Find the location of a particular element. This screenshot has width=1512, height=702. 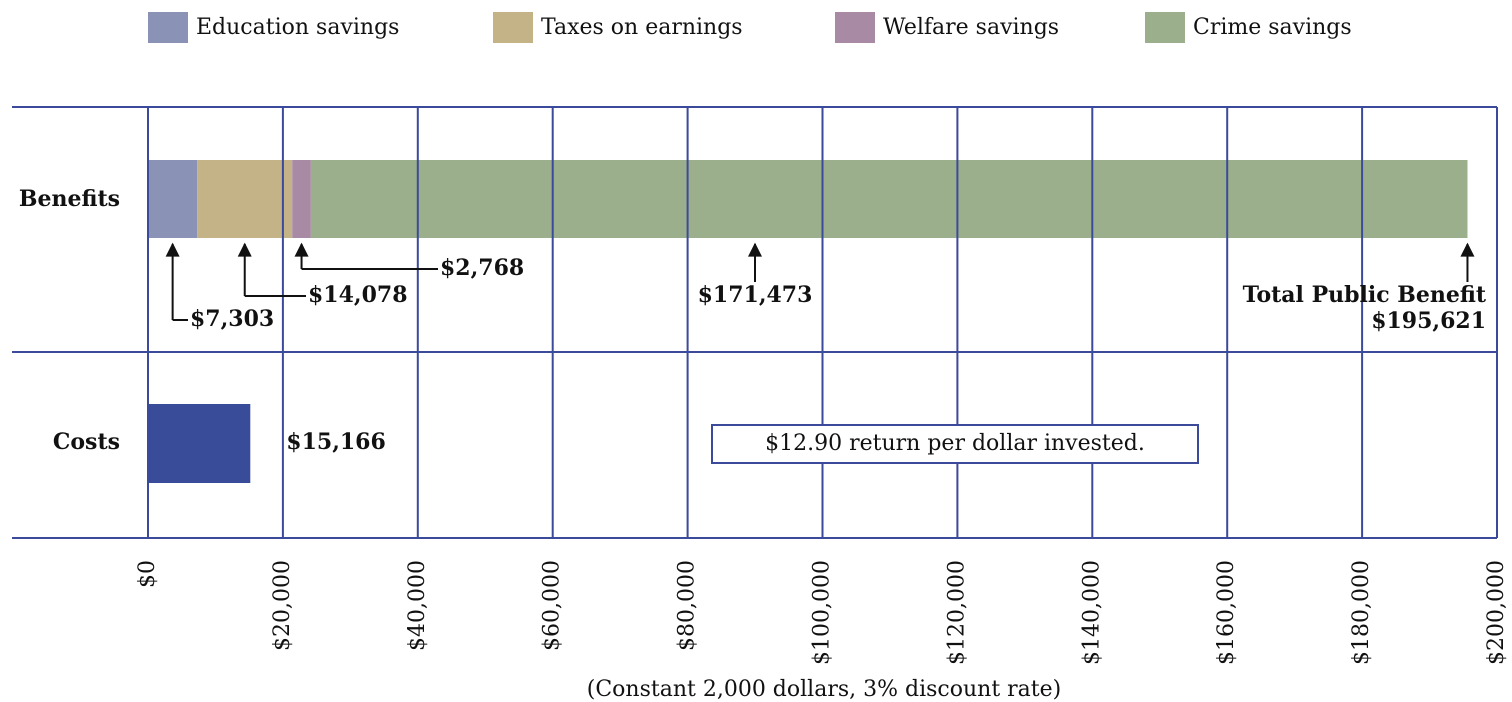

x-tick-label: $160,000 is located at coordinates (1226, 612).